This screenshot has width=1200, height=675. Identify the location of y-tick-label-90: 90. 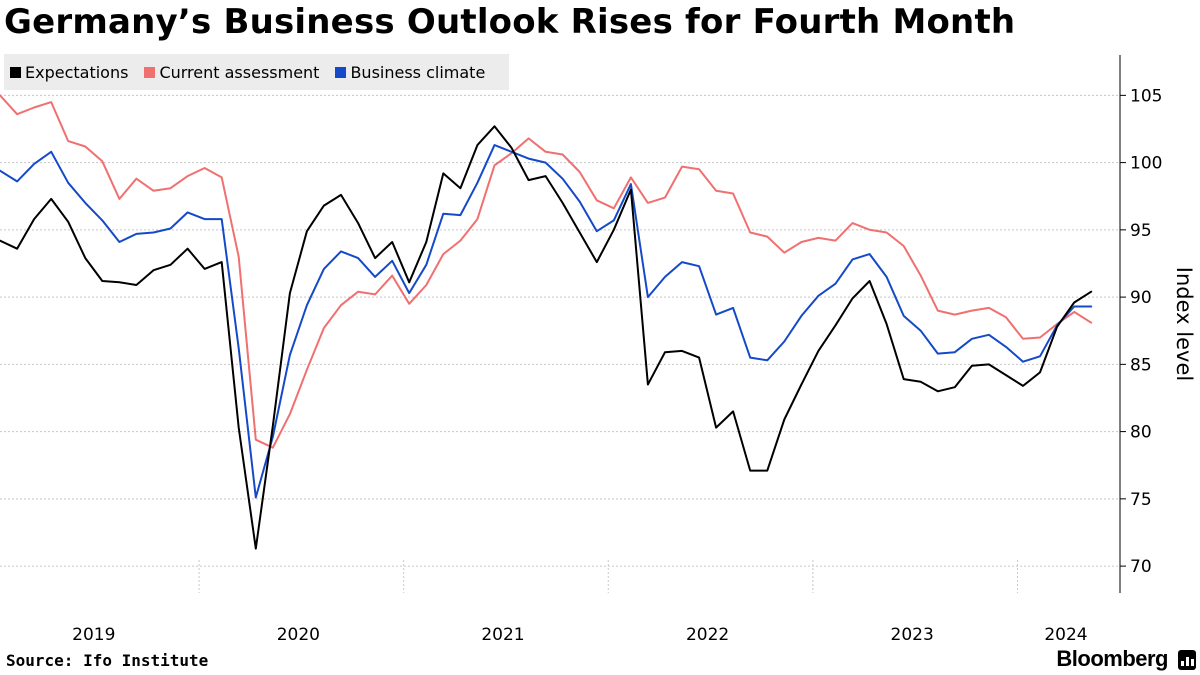
(1141, 298).